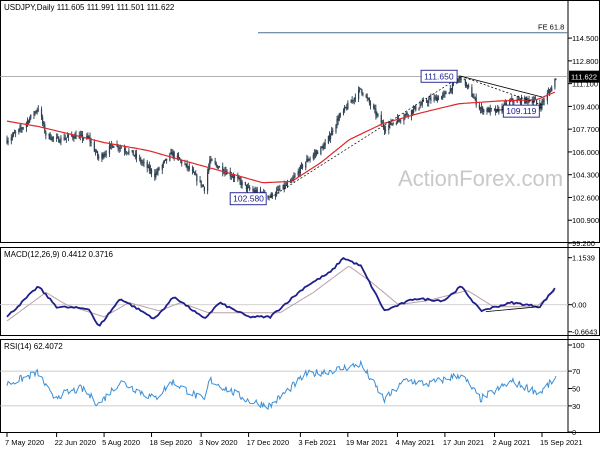 The height and width of the screenshot is (450, 600). Describe the element at coordinates (585, 152) in the screenshot. I see `price-y-tick-label: 106.000` at that location.